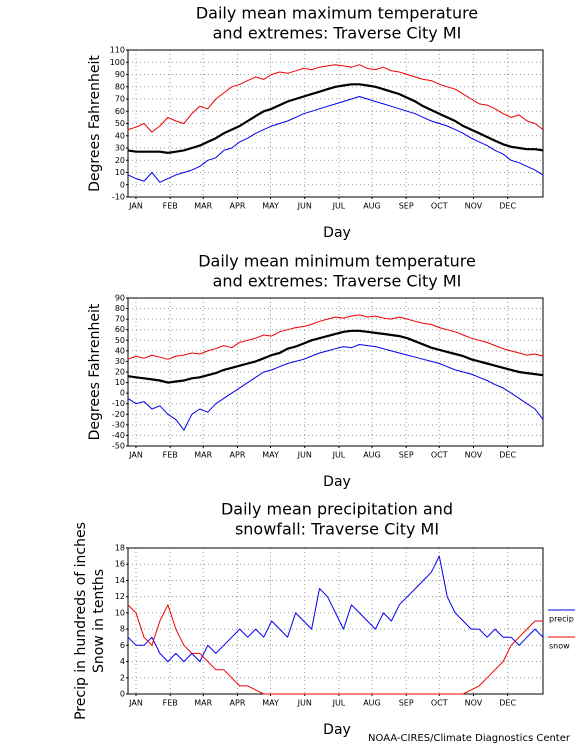 This screenshot has height=745, width=576. What do you see at coordinates (122, 661) in the screenshot?
I see `y-tick-label: 4` at bounding box center [122, 661].